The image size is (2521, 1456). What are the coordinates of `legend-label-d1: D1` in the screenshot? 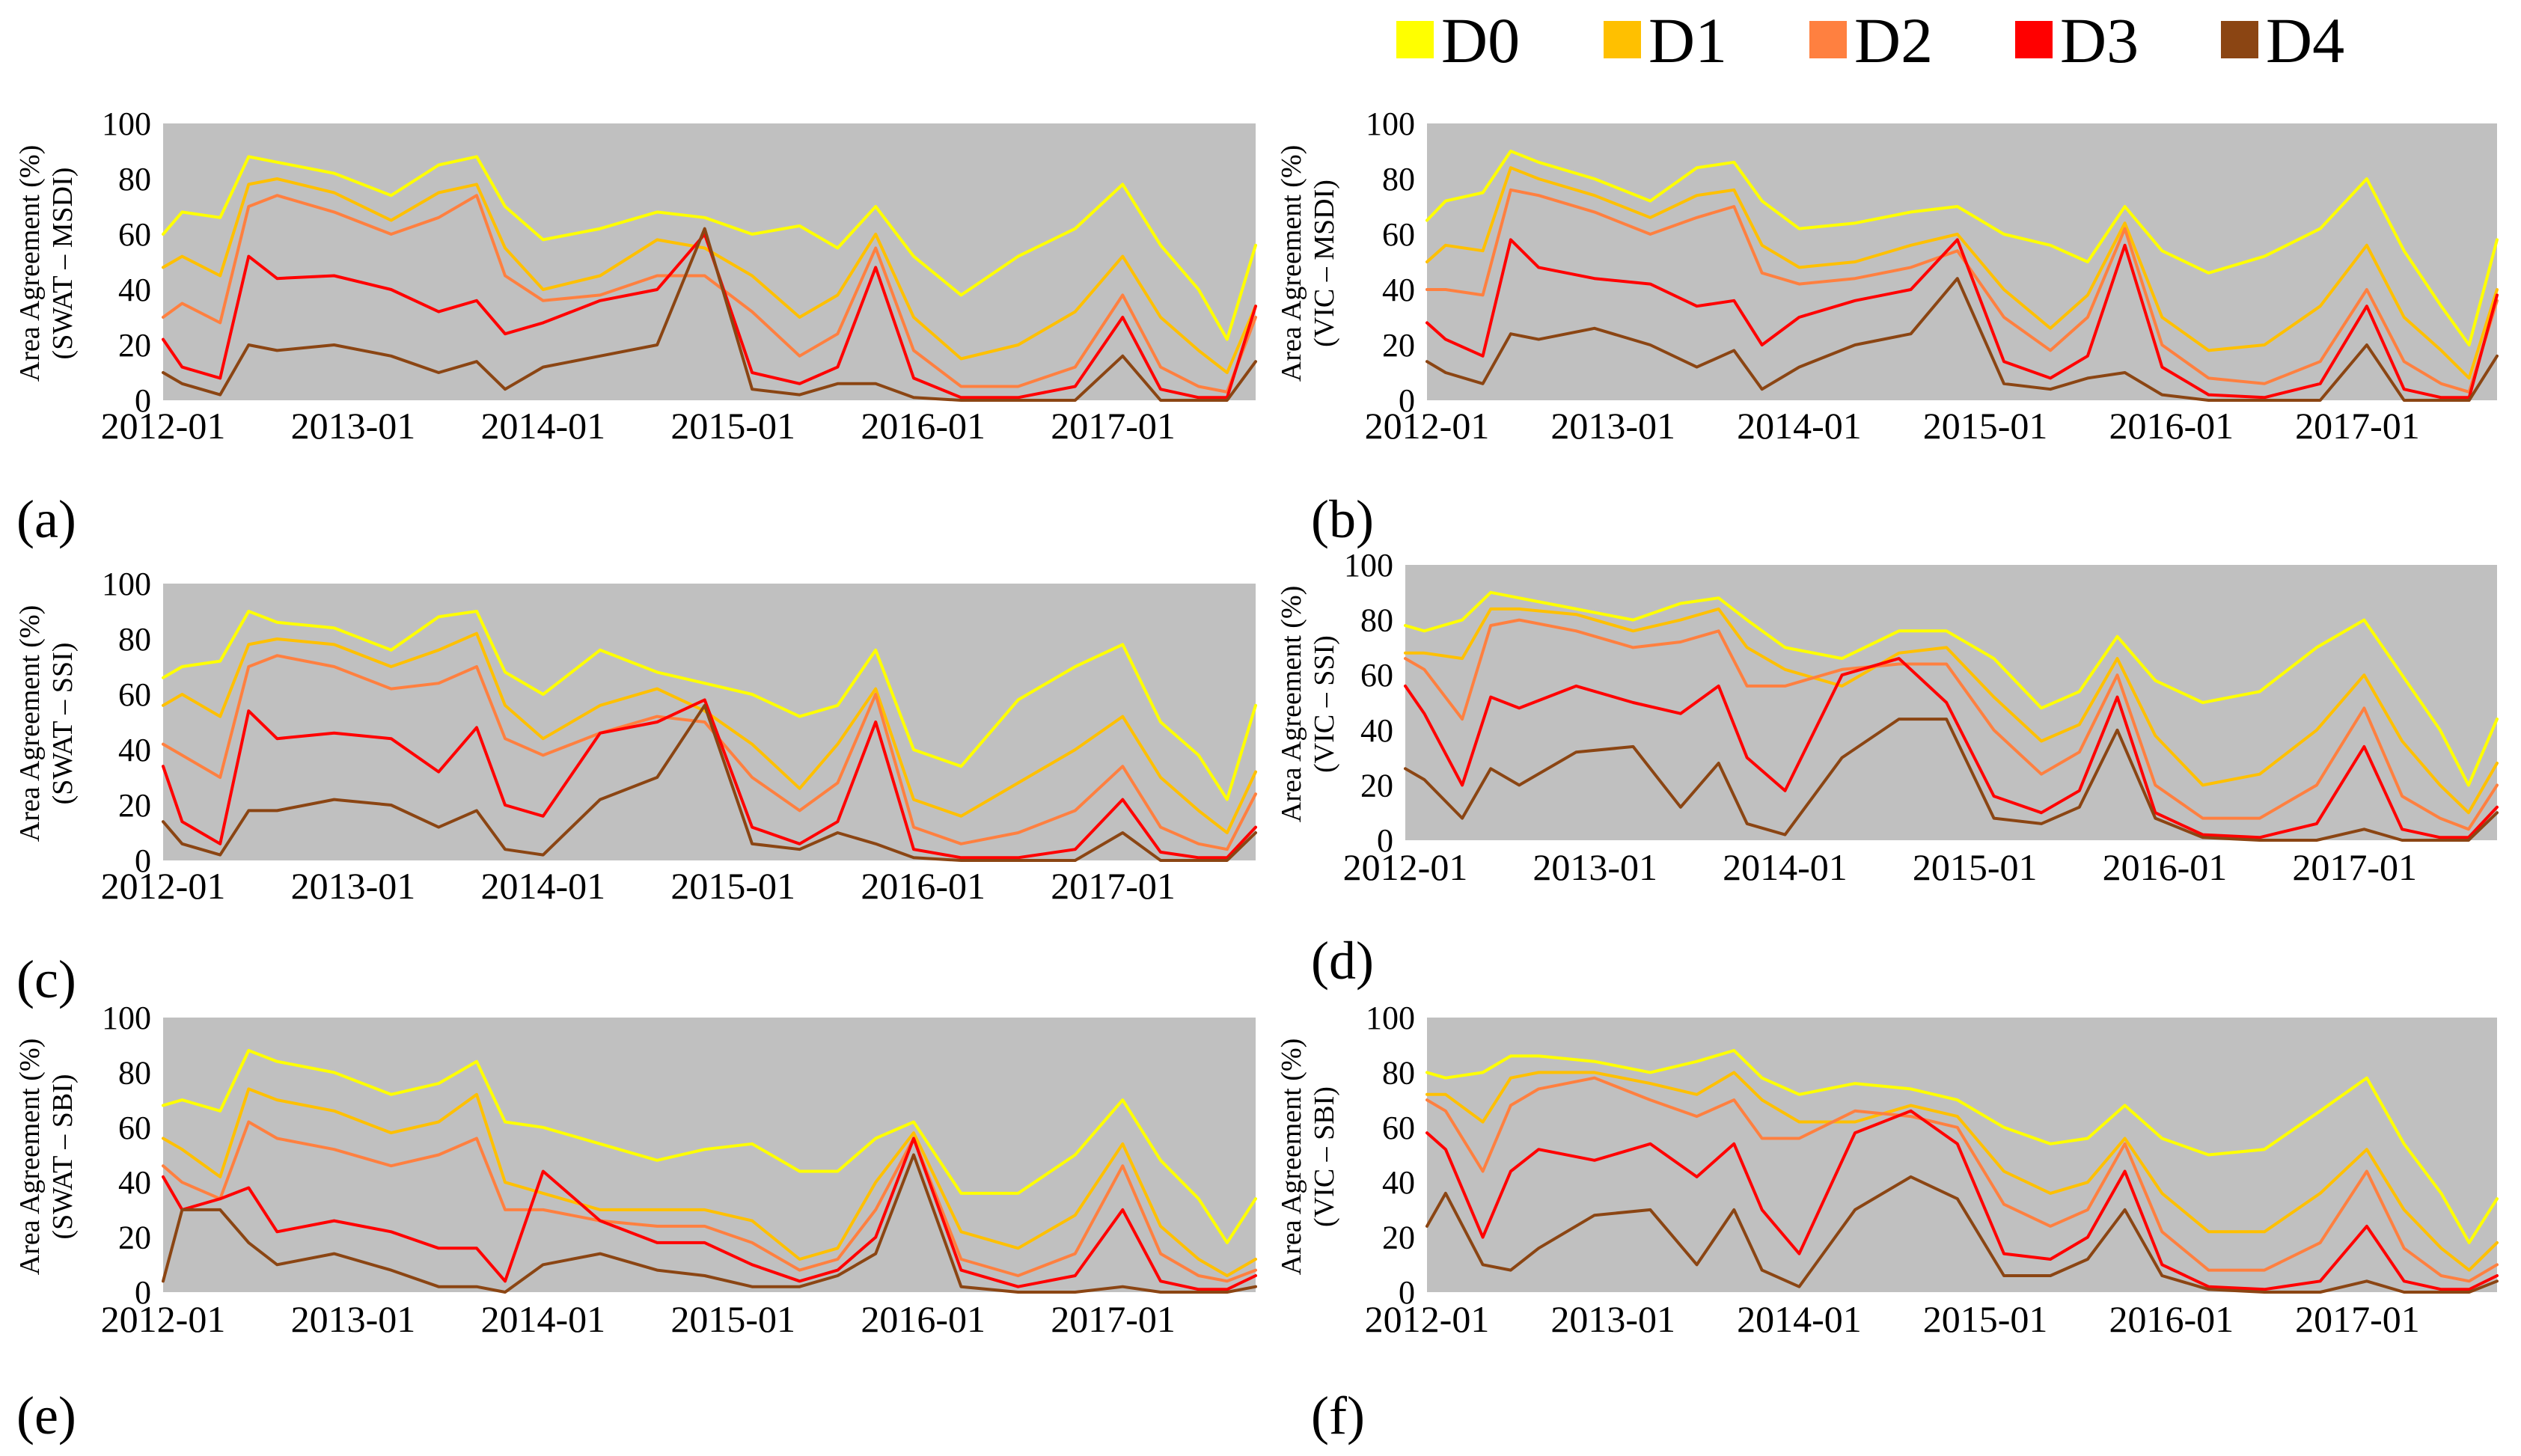 It's located at (1687, 40).